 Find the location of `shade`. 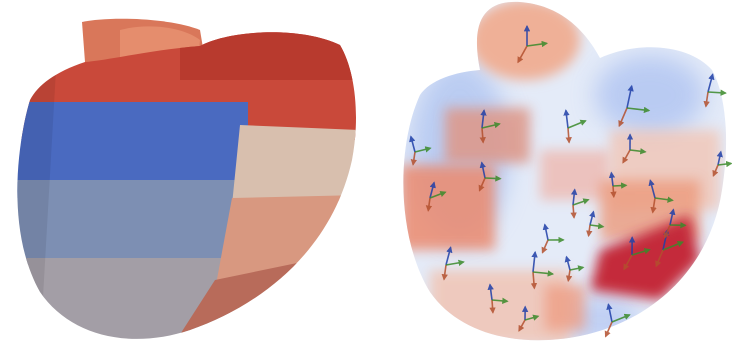

shade is located at coordinates (38, 185).